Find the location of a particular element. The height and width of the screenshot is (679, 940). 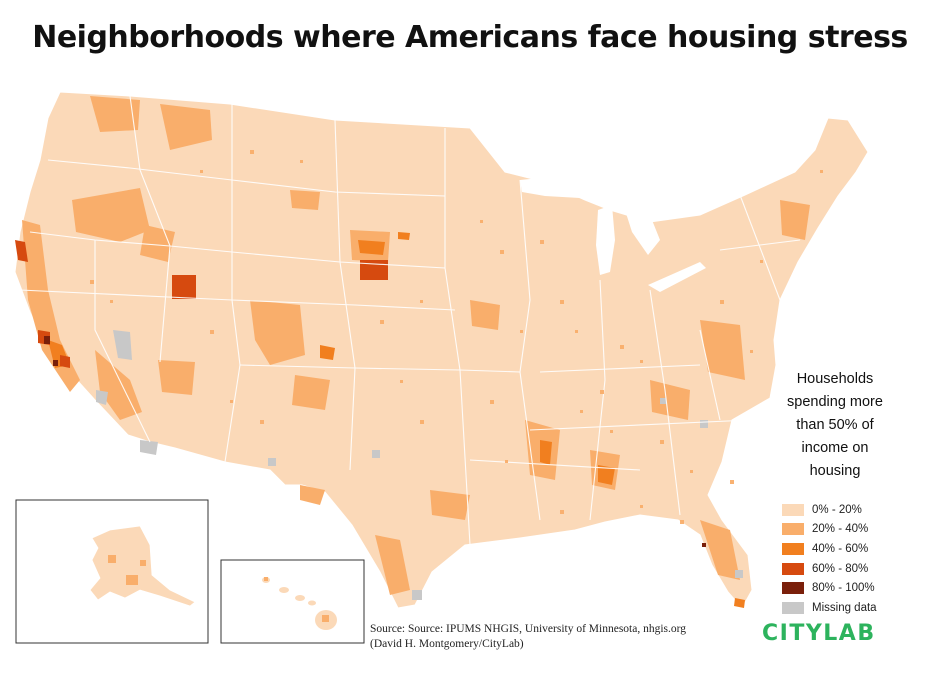

legend-label: 80% - 100% is located at coordinates (843, 588).